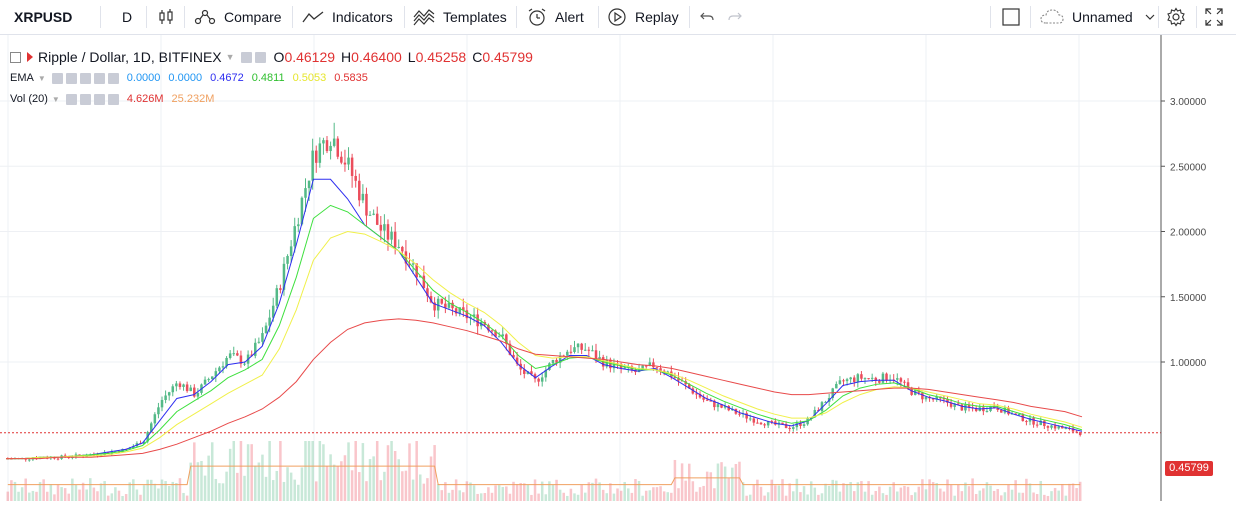  I want to click on chart-type-button, so click(166, 17).